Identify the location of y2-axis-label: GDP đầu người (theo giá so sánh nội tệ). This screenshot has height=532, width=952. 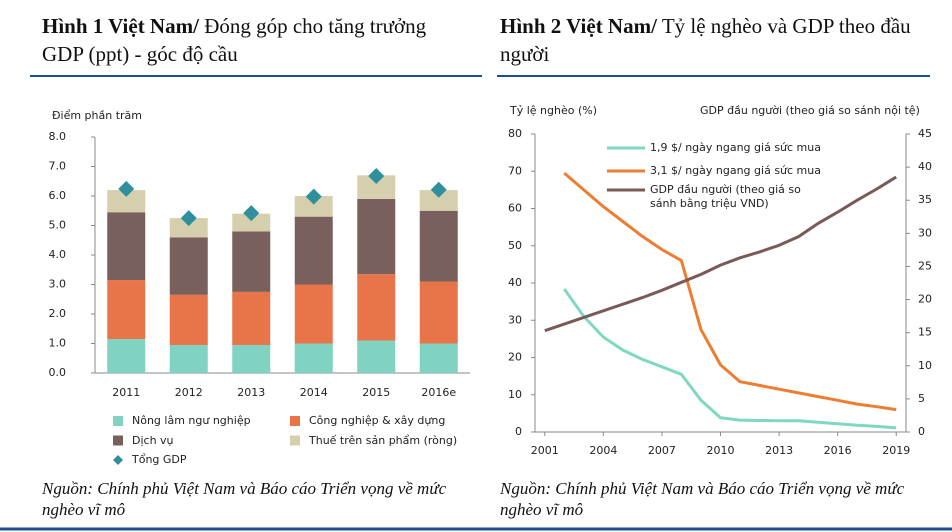
(810, 110).